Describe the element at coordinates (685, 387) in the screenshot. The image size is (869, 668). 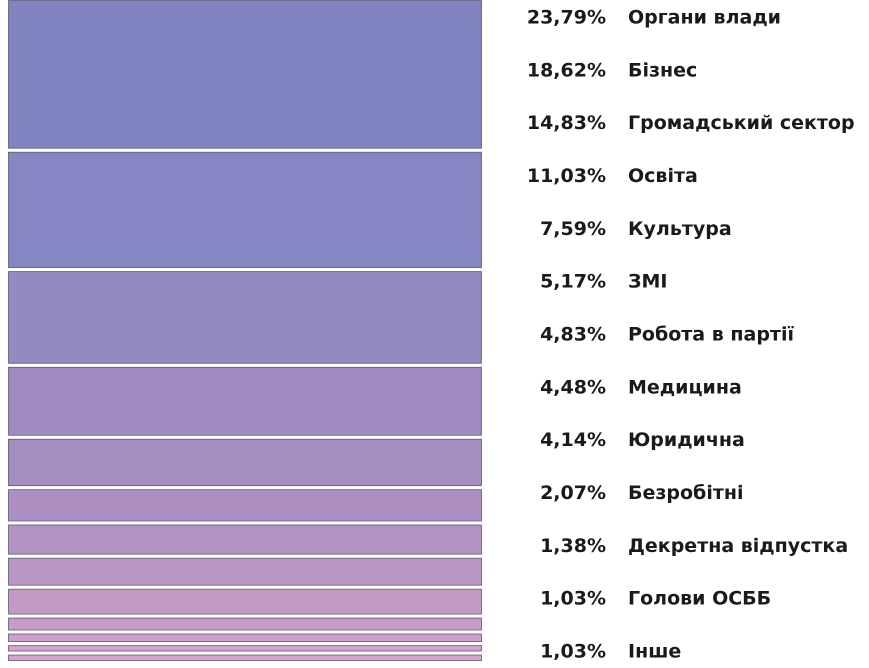
I see `category-label: Медицина` at that location.